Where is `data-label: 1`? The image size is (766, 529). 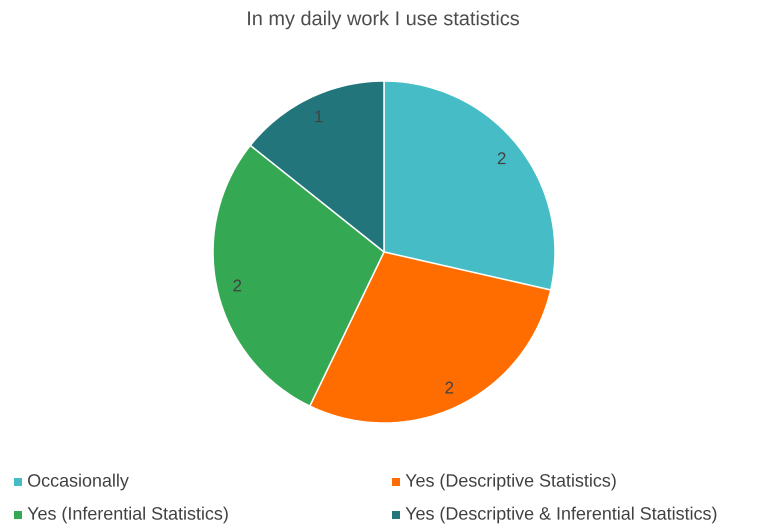
data-label: 1 is located at coordinates (319, 116).